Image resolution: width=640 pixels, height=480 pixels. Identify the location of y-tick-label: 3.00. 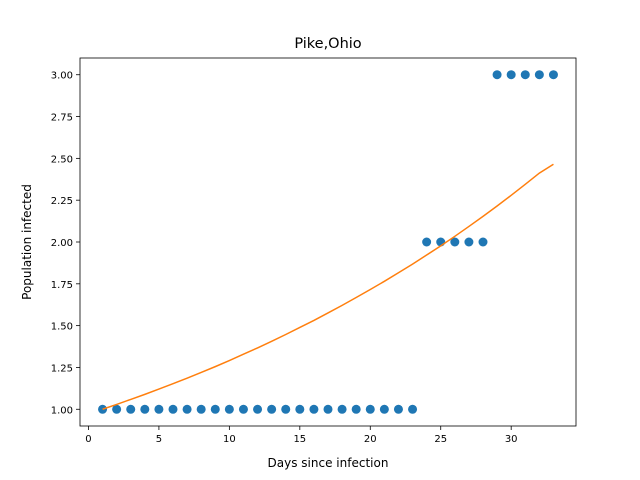
(62, 76).